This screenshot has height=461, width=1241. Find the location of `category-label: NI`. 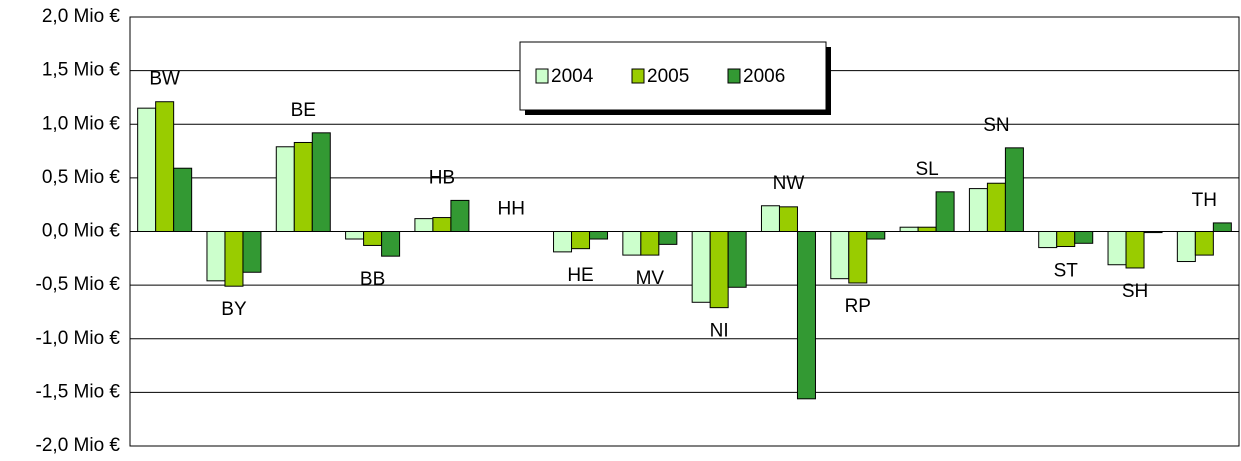

category-label: NI is located at coordinates (719, 331).